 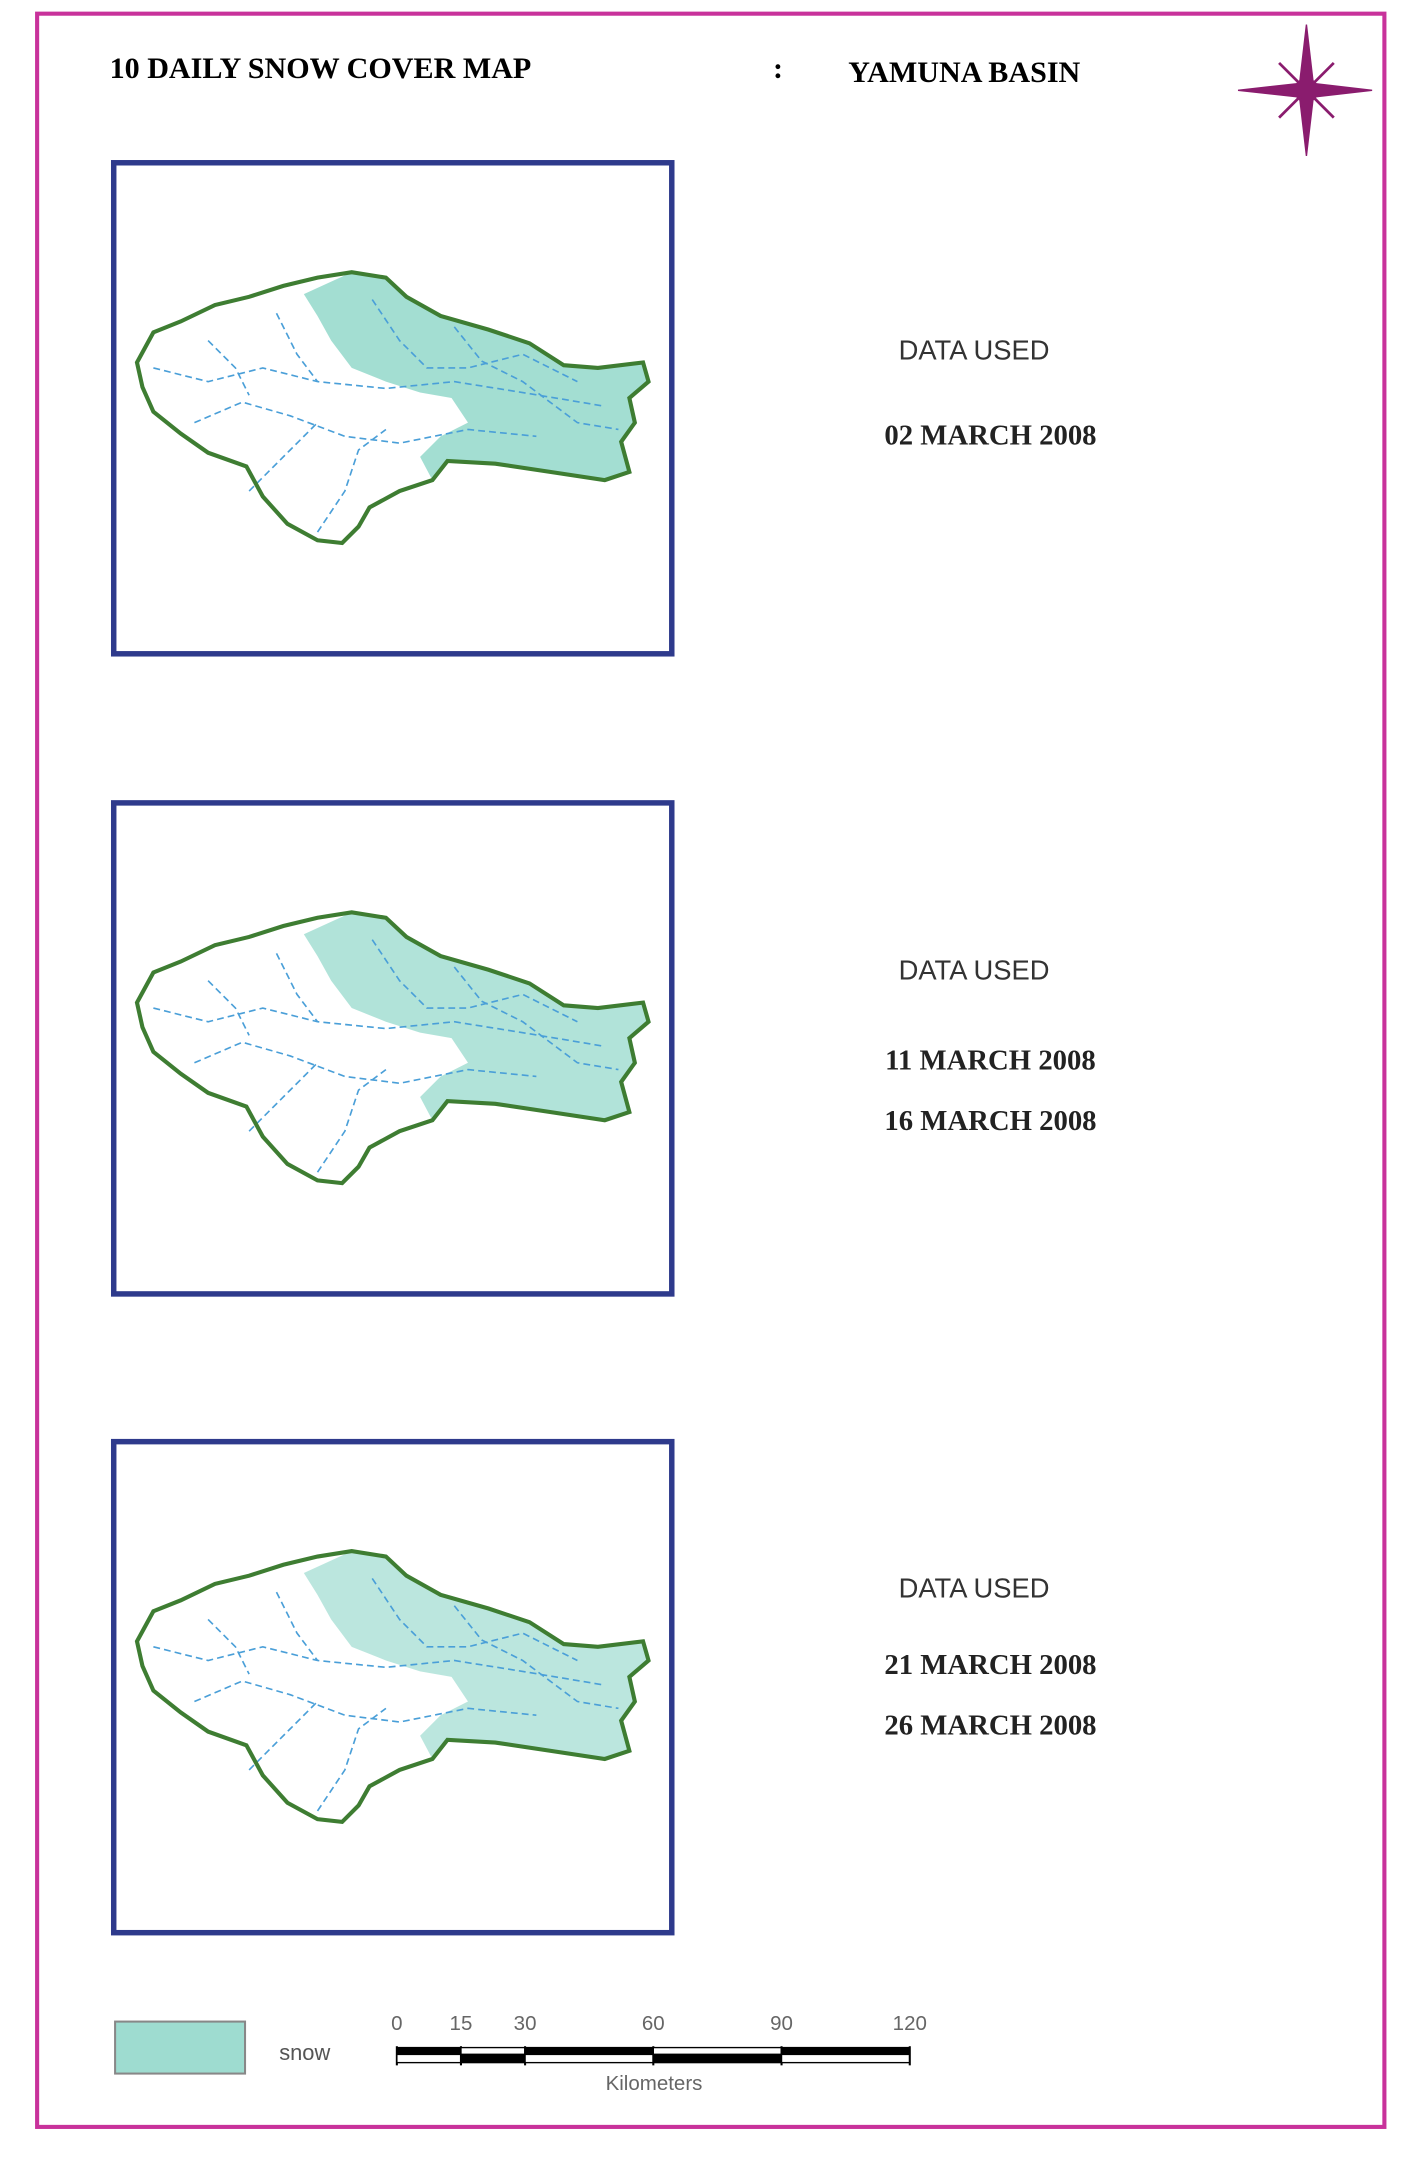 What do you see at coordinates (910, 2023) in the screenshot?
I see `scale-tick-label: 120` at bounding box center [910, 2023].